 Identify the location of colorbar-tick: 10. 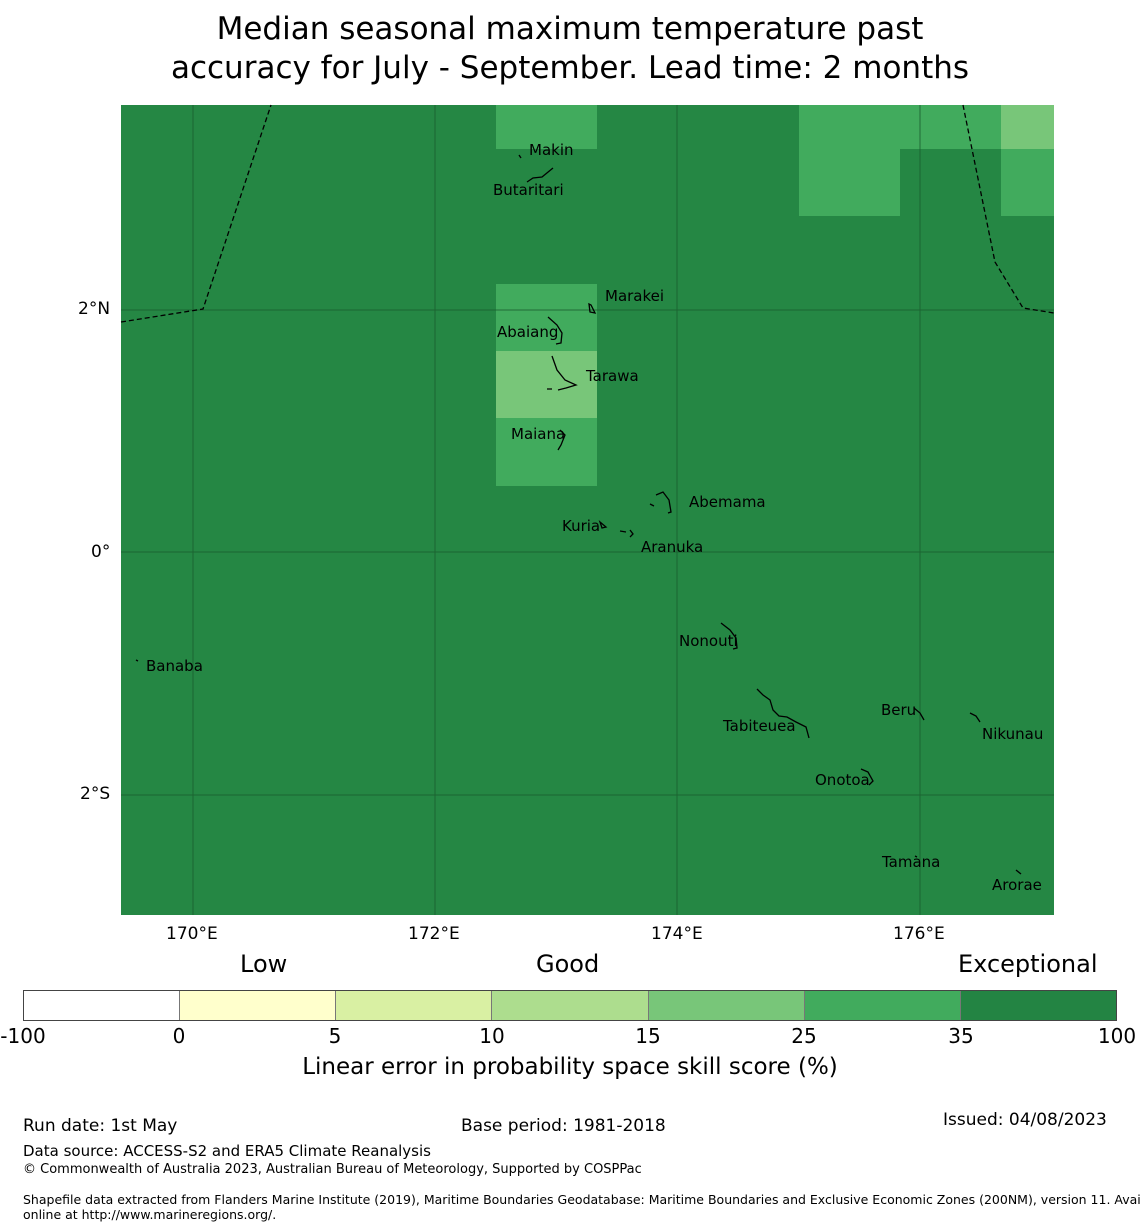
(492, 1036).